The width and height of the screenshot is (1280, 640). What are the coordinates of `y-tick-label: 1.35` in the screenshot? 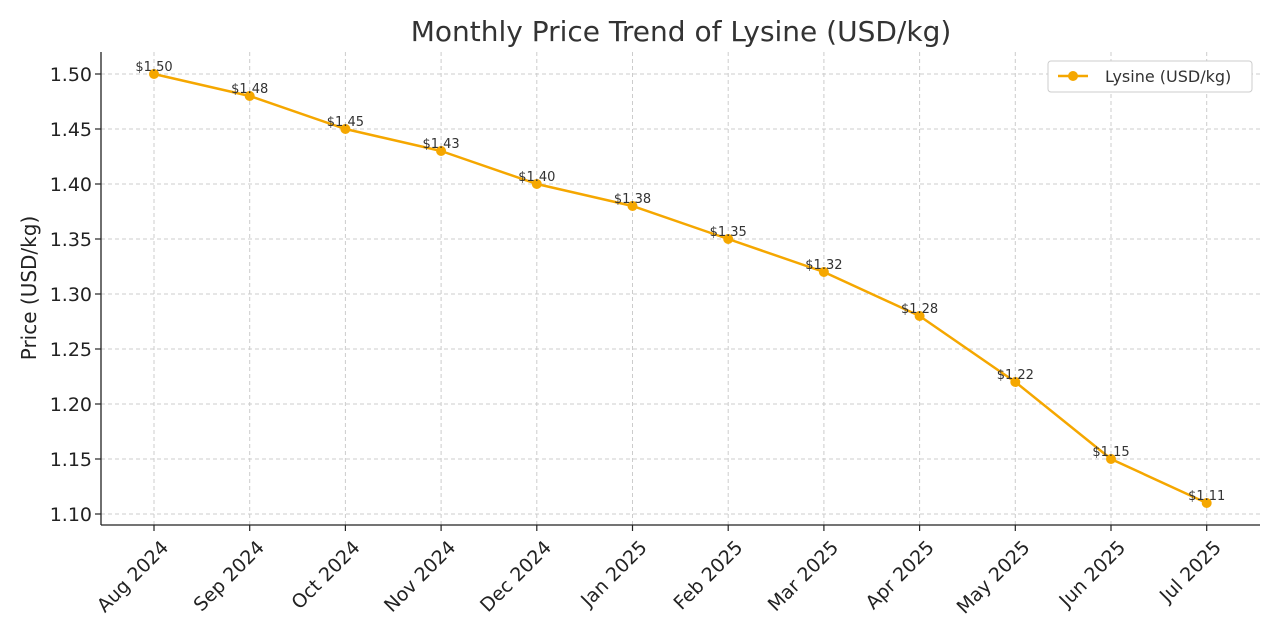 It's located at (71, 240).